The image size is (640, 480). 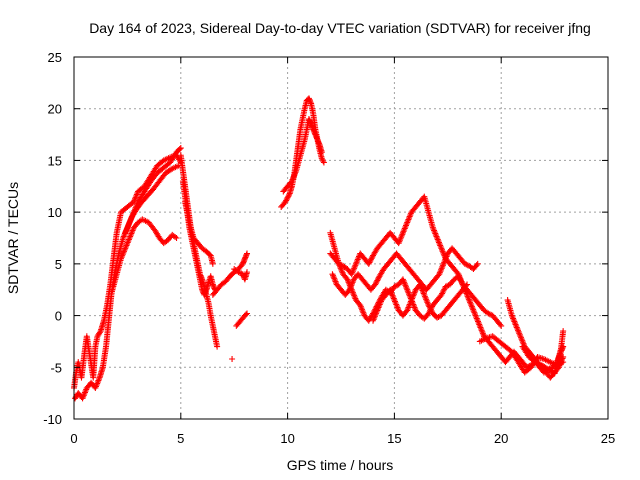 What do you see at coordinates (55, 109) in the screenshot?
I see `y-tick-label: 20` at bounding box center [55, 109].